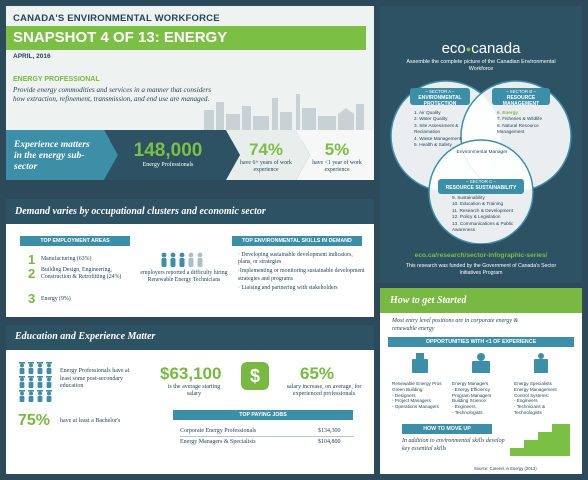 The image size is (588, 480). Describe the element at coordinates (120, 37) in the screenshot. I see `snapshot-title: SNAPSHOT 4 OF 13: ENERGY` at that location.